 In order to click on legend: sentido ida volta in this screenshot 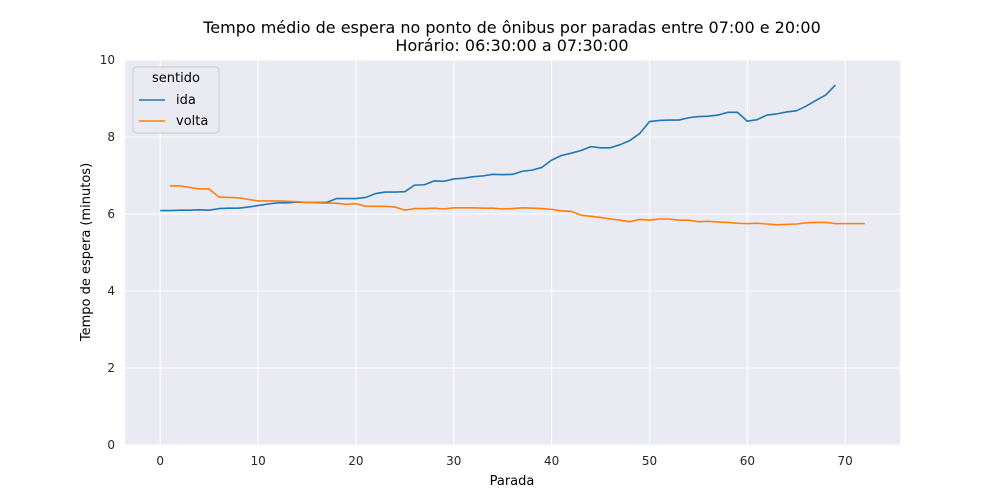, I will do `click(176, 100)`.